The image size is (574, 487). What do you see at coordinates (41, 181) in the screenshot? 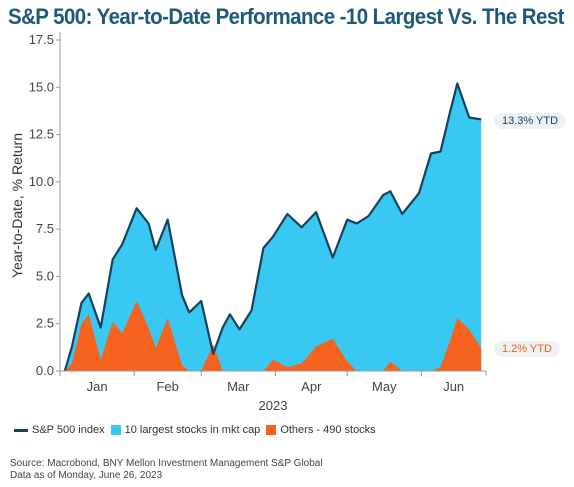
I see `y-tick-label: 10.0` at bounding box center [41, 181].